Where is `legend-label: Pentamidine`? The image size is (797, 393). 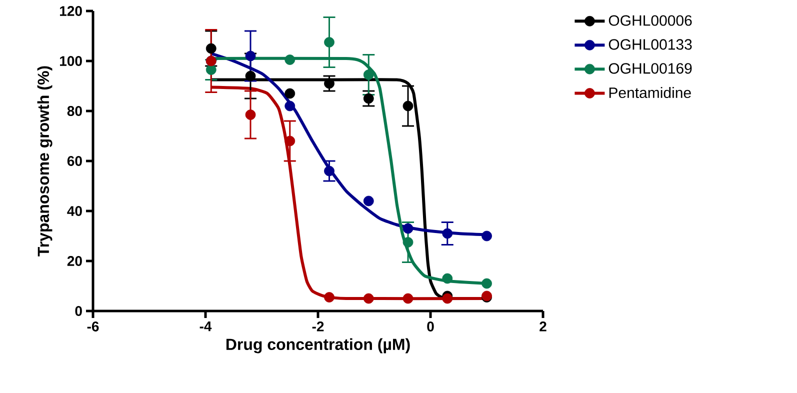
legend-label: Pentamidine is located at coordinates (650, 92).